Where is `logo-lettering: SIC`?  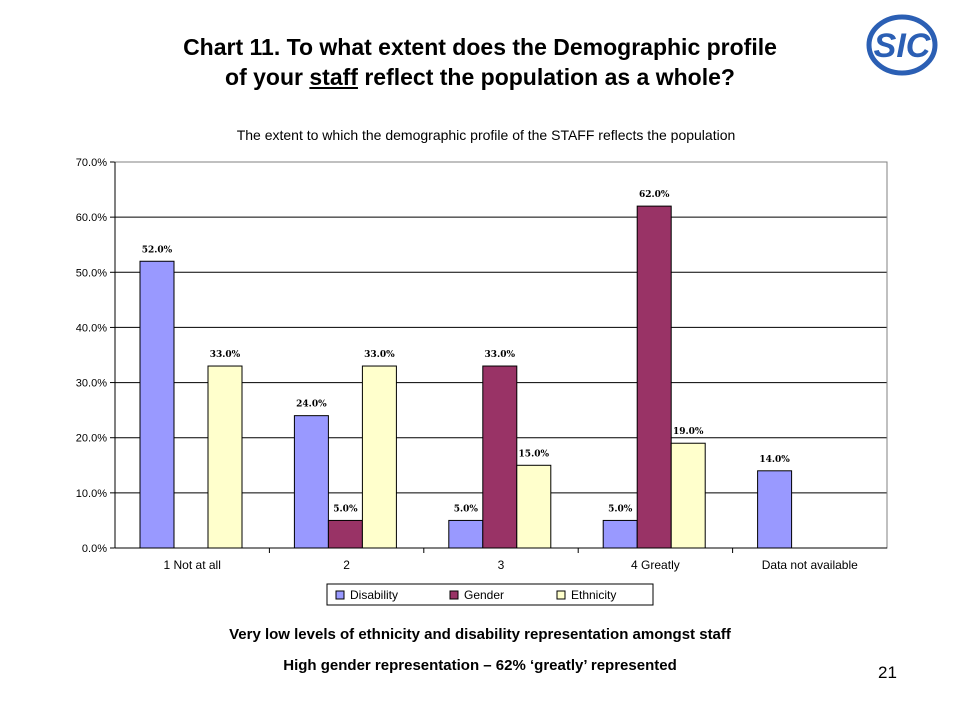
logo-lettering: SIC is located at coordinates (902, 46).